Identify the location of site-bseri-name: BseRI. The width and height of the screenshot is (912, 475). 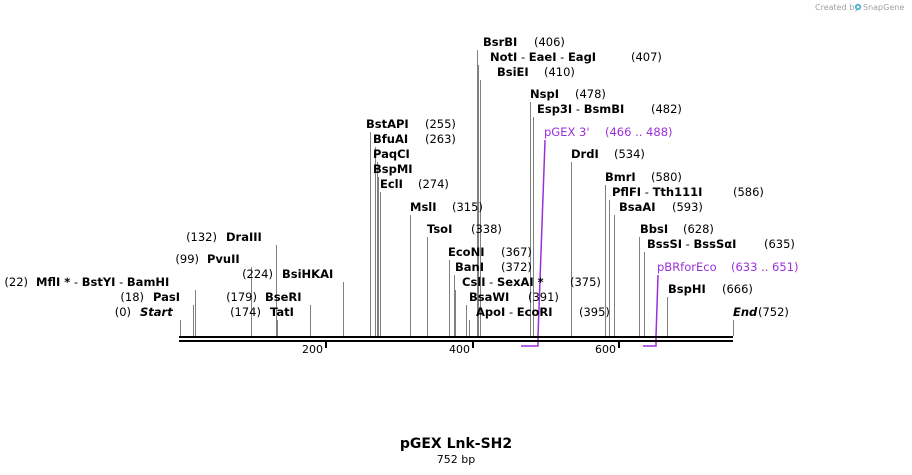
(283, 297).